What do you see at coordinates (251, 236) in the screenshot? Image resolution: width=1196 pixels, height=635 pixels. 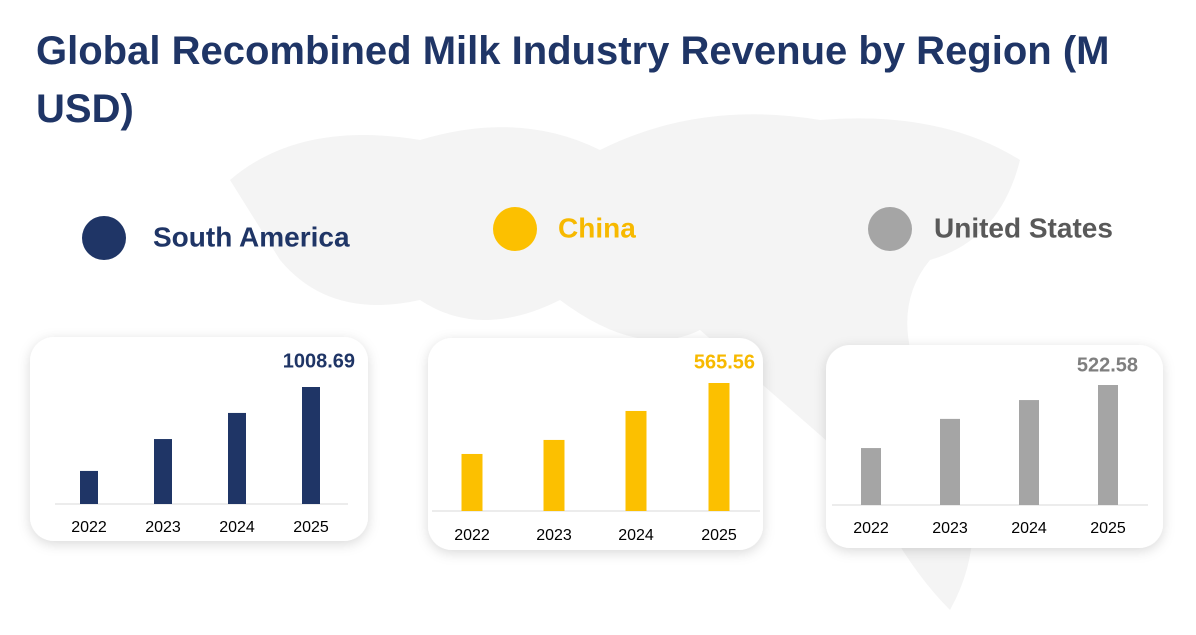 I see `legend-label: South America` at bounding box center [251, 236].